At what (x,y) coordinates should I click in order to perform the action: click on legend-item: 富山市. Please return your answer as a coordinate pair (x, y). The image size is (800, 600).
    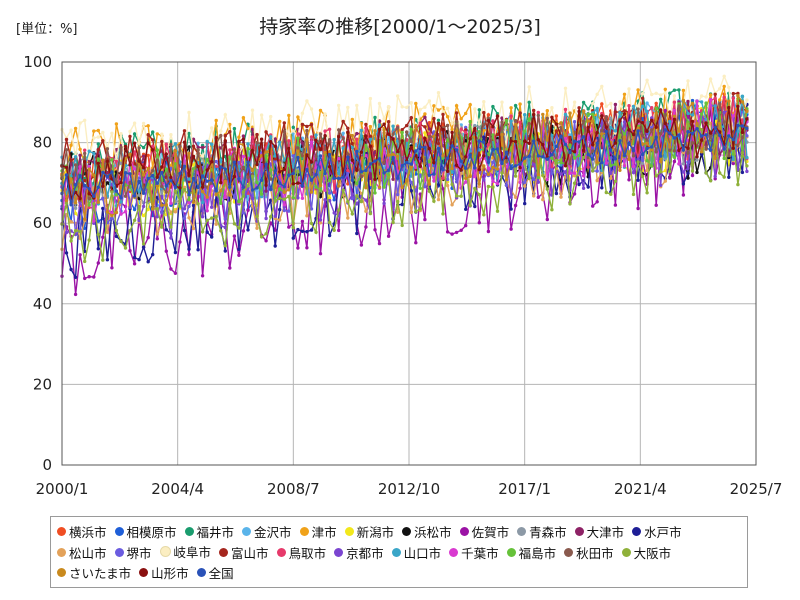
    Looking at the image, I should click on (244, 552).